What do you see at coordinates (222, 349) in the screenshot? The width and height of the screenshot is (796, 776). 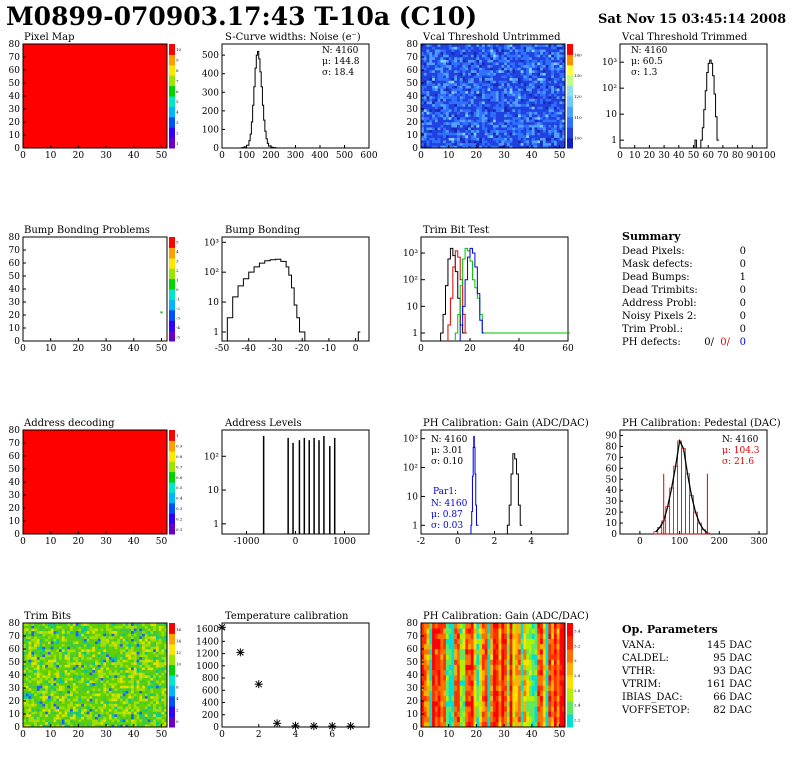 I see `x-tick-label: -50` at bounding box center [222, 349].